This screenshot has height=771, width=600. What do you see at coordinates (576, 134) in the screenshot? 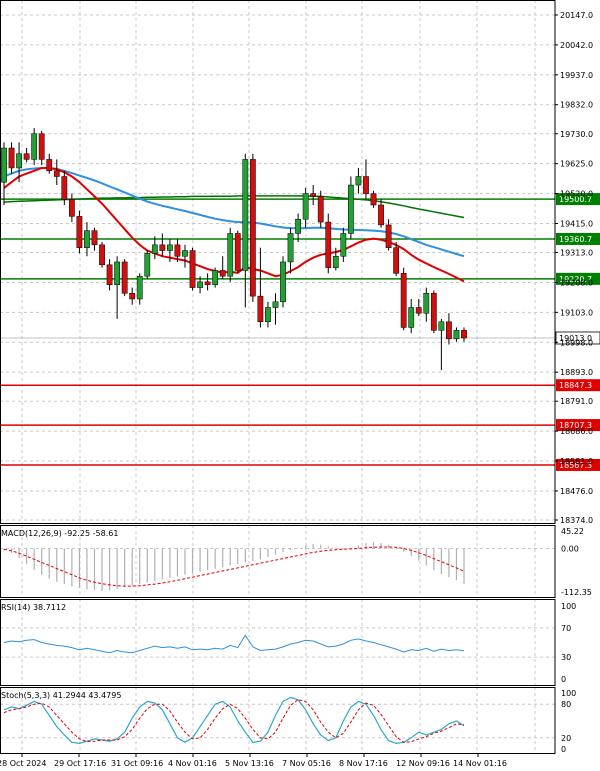
I see `price-tick-label: 19730.0` at bounding box center [576, 134].